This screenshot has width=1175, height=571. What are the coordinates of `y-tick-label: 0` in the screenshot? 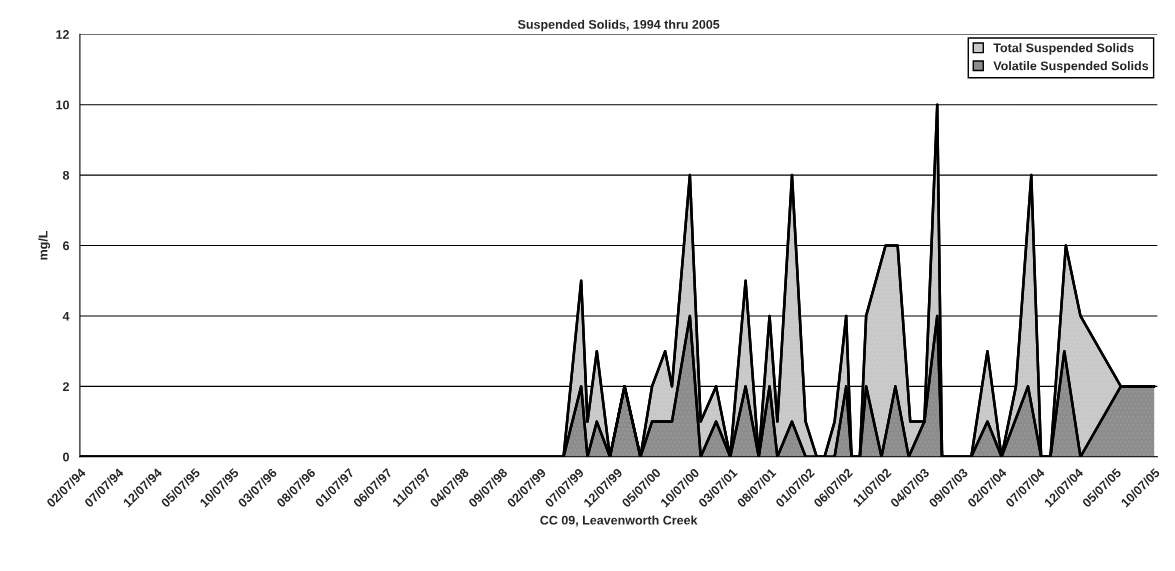 It's located at (66, 457).